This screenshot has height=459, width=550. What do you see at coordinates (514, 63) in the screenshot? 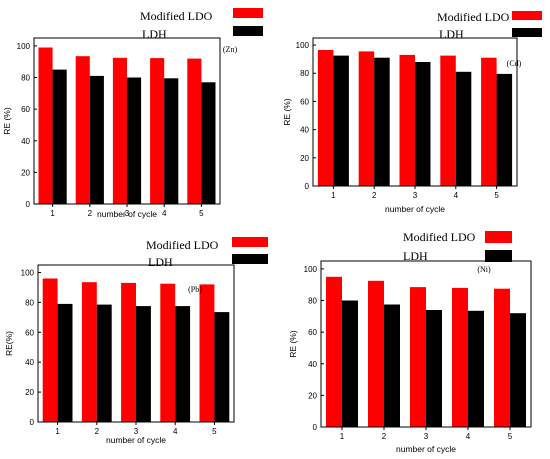
I see `panel-label: (Cd)` at bounding box center [514, 63].